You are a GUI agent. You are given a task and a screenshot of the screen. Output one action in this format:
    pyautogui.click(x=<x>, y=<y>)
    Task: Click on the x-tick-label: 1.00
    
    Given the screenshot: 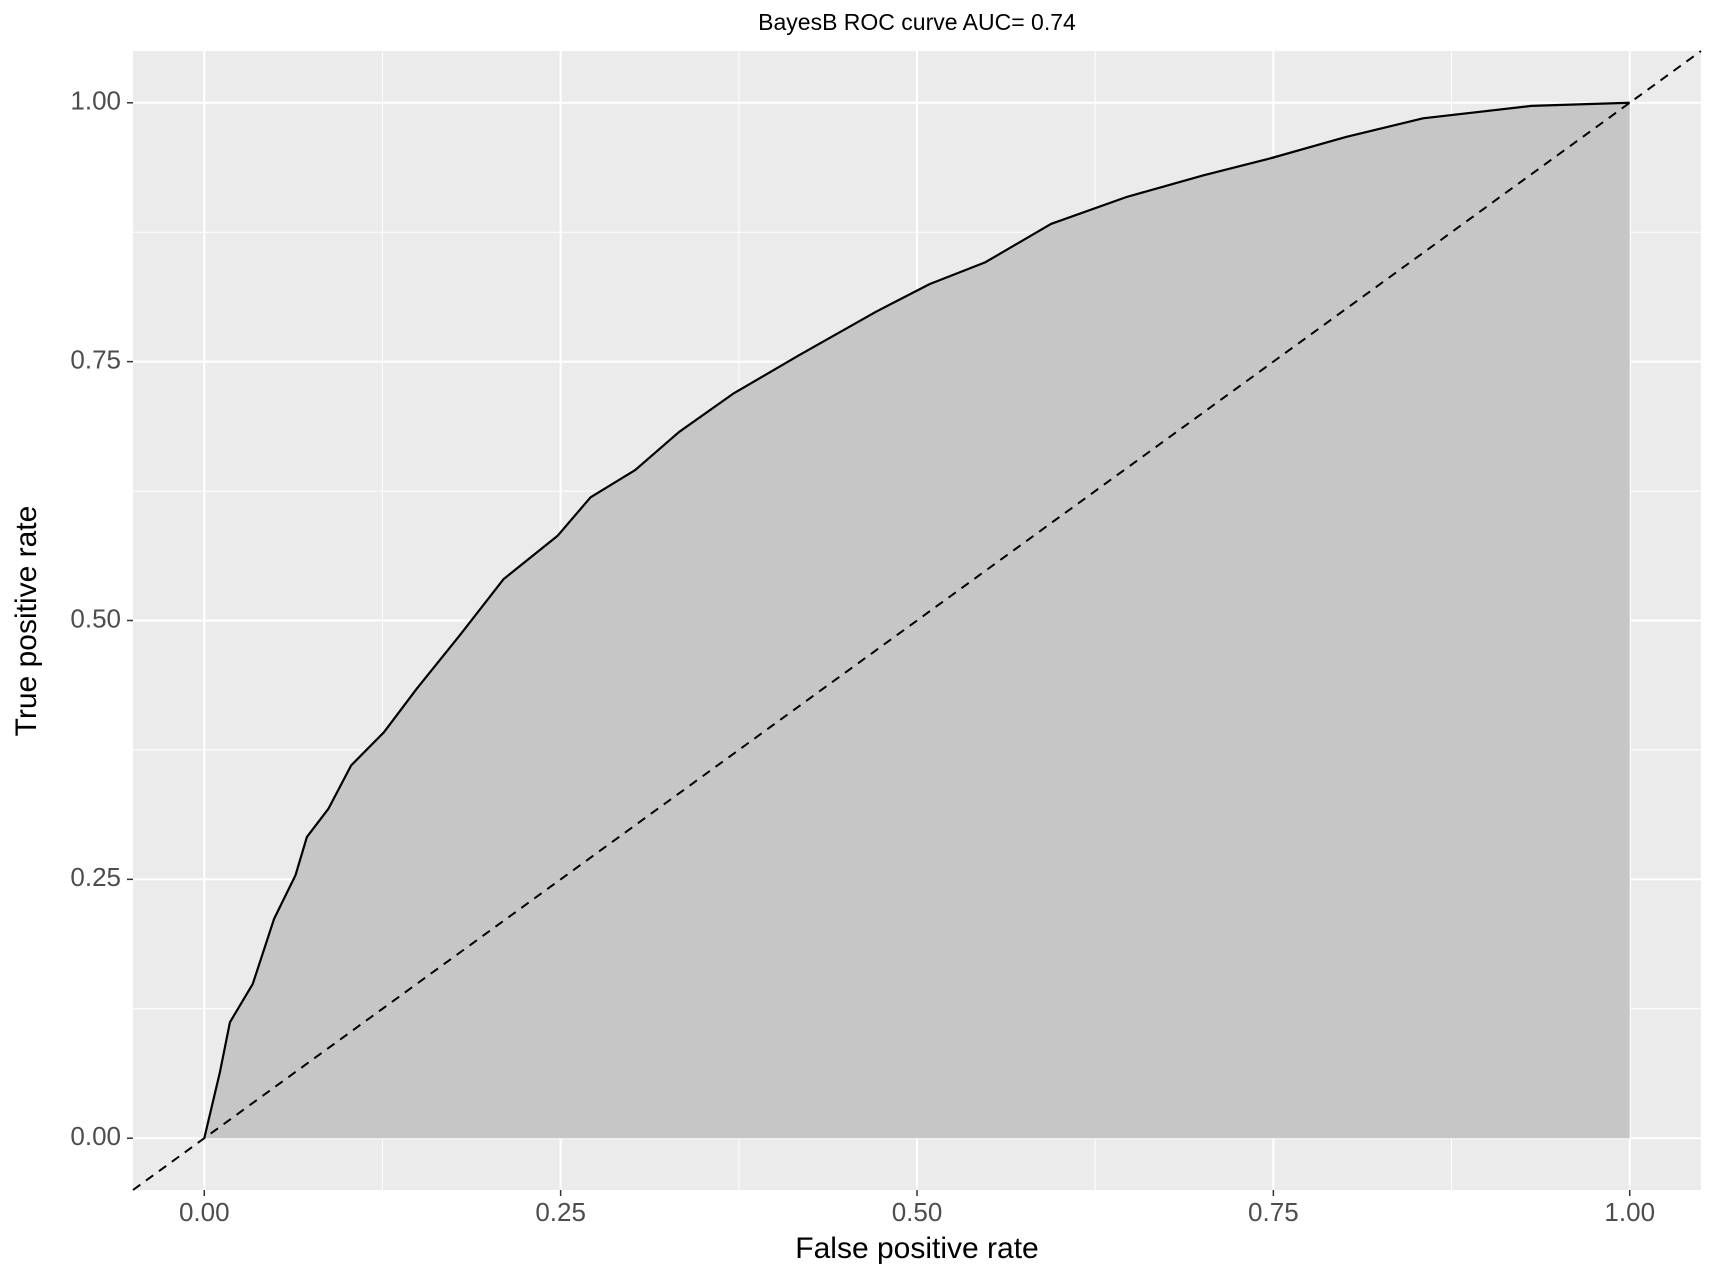 What is the action you would take?
    pyautogui.click(x=1629, y=1212)
    